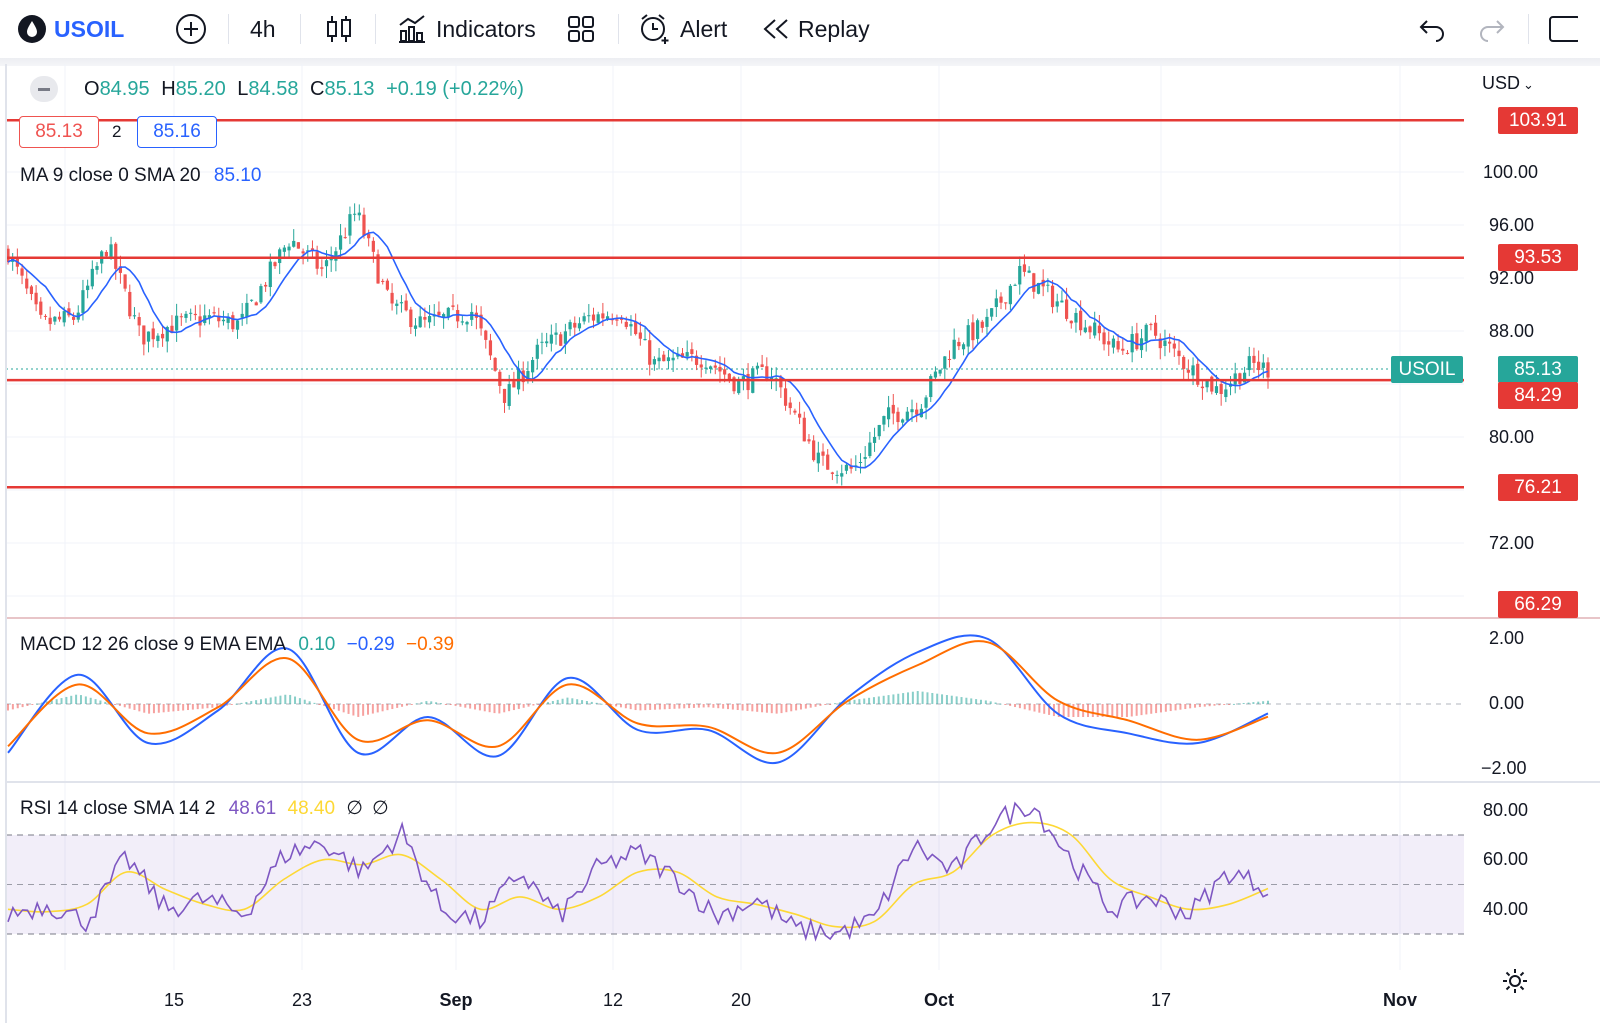 The width and height of the screenshot is (1600, 1023). Describe the element at coordinates (704, 28) in the screenshot. I see `alert-label: Alert` at that location.